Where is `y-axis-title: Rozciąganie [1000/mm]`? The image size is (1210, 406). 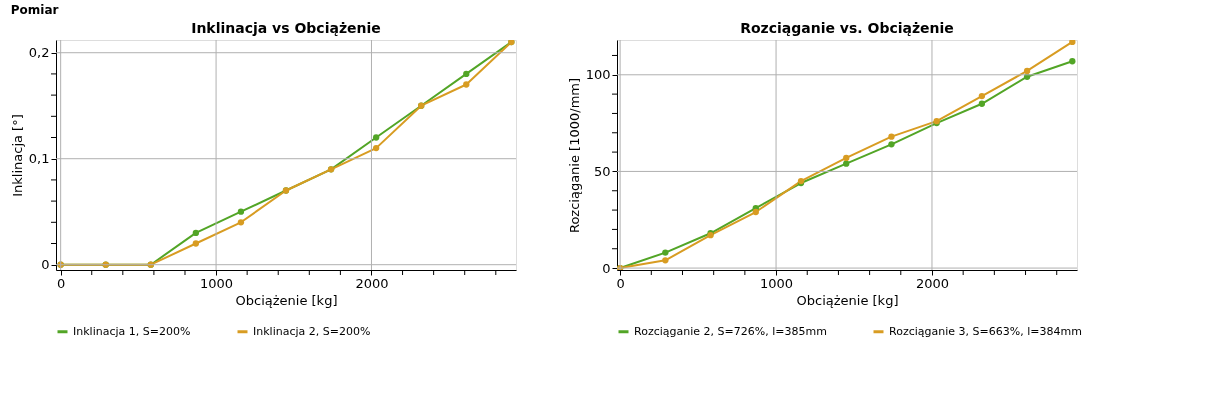 y-axis-title: Rozciąganie [1000/mm] is located at coordinates (574, 155).